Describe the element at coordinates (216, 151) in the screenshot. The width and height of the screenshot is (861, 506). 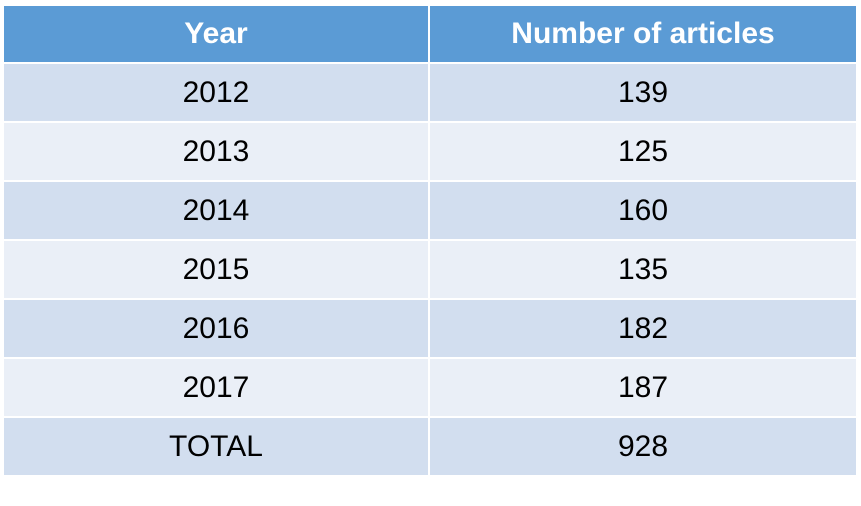
I see `table-cell: 2013` at that location.